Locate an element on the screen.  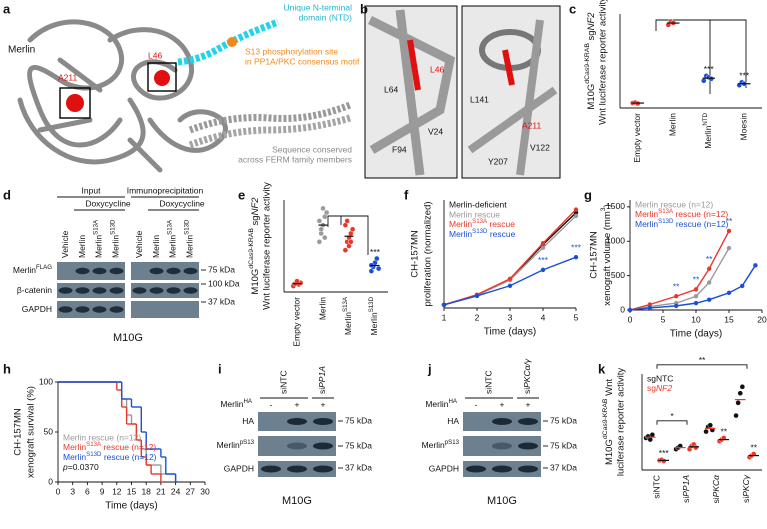
panel-letter: d is located at coordinates (7, 194).